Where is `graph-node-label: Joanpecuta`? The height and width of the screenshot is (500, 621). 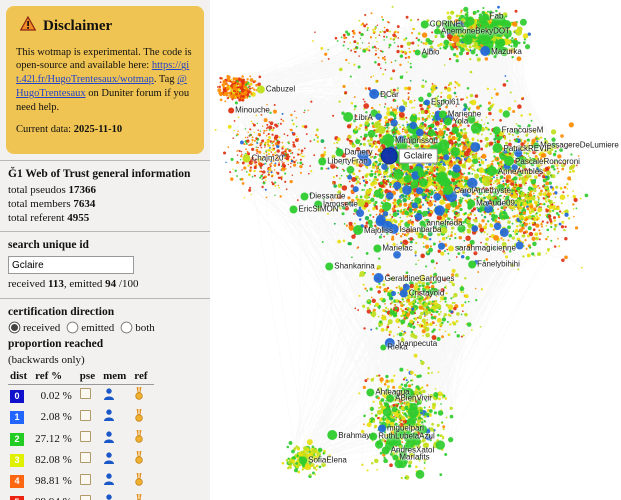
graph-node-label: Joanpecuta is located at coordinates (410, 343).